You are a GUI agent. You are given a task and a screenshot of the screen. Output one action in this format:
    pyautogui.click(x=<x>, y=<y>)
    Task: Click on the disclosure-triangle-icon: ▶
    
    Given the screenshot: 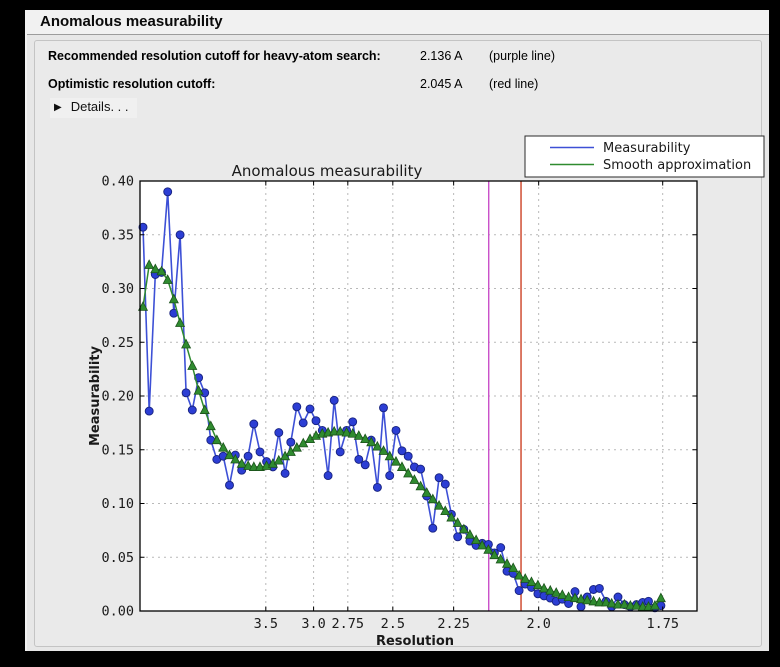 What is the action you would take?
    pyautogui.click(x=58, y=107)
    